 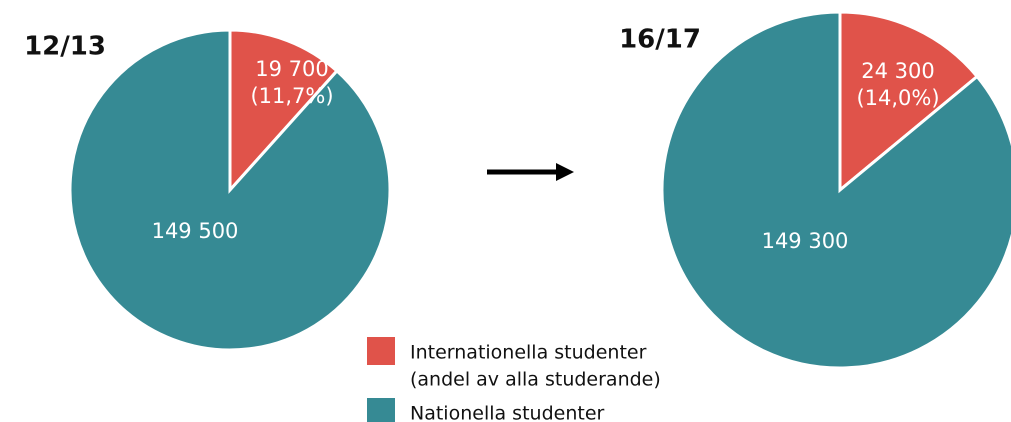 What do you see at coordinates (507, 412) in the screenshot?
I see `legend-label: Nationella studenter` at bounding box center [507, 412].